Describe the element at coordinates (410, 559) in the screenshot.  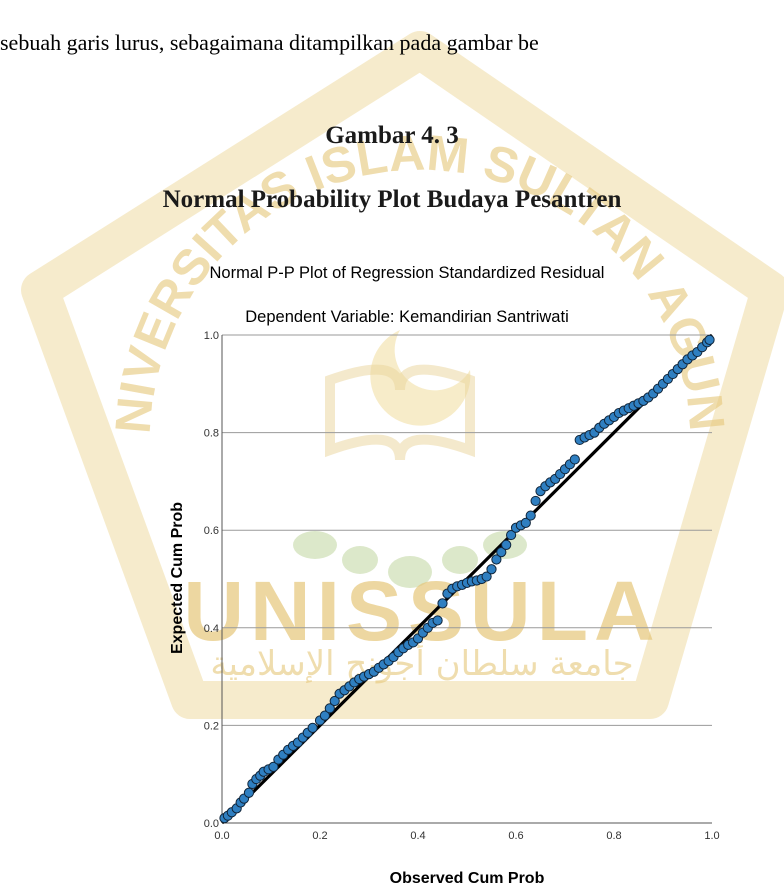
I see `leaf-emblem-shapes` at that location.